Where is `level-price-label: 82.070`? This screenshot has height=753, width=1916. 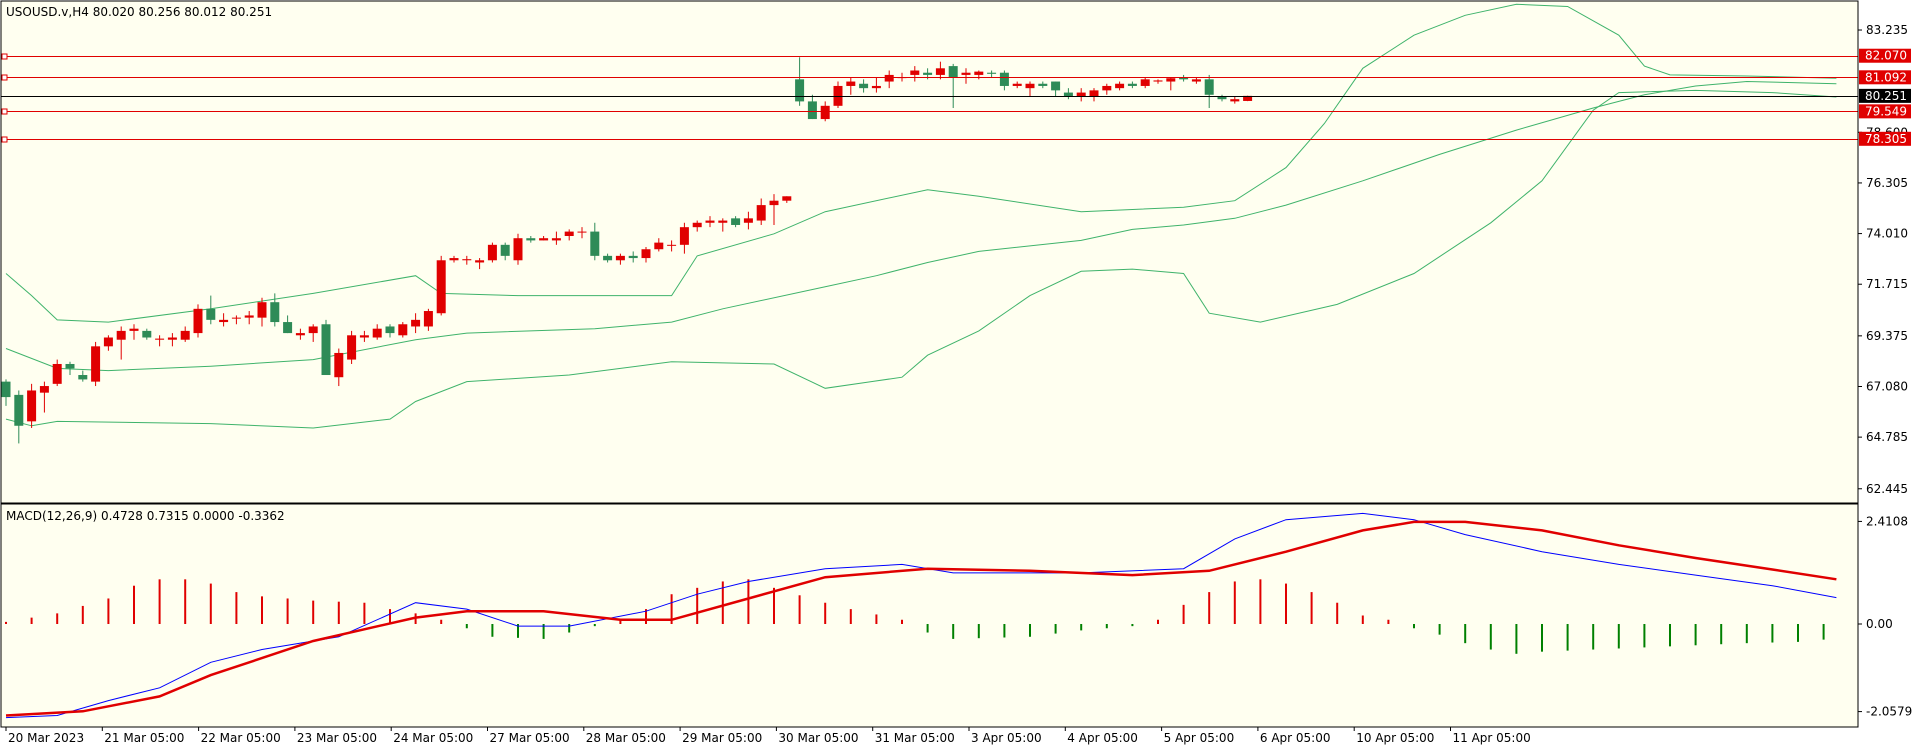 level-price-label: 82.070 is located at coordinates (1886, 56).